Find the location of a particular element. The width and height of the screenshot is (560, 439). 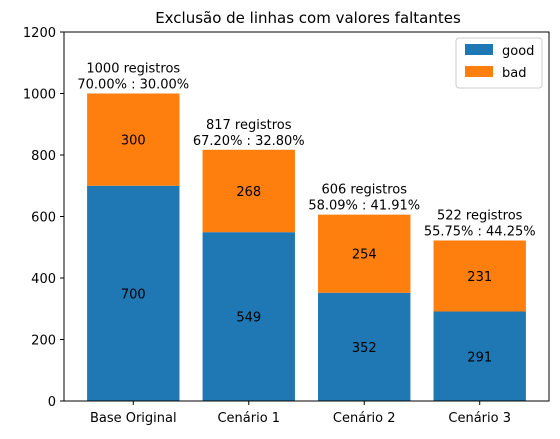

y-tick-label-1: 200 is located at coordinates (43, 341).